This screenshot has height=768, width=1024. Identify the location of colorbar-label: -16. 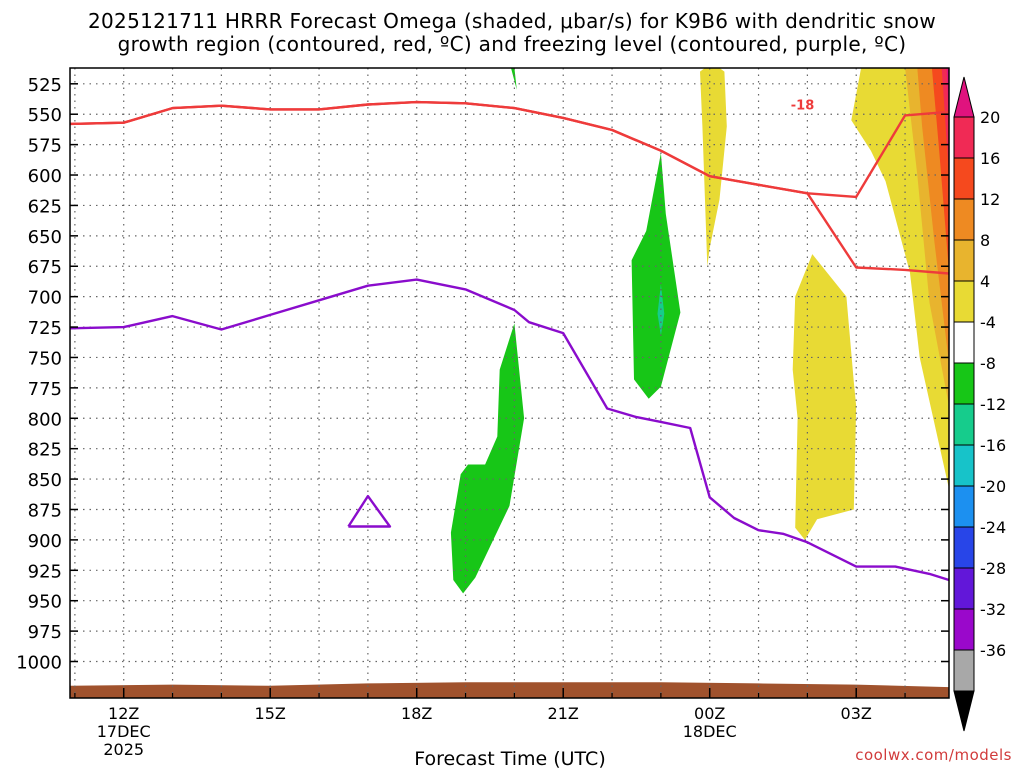
(993, 445).